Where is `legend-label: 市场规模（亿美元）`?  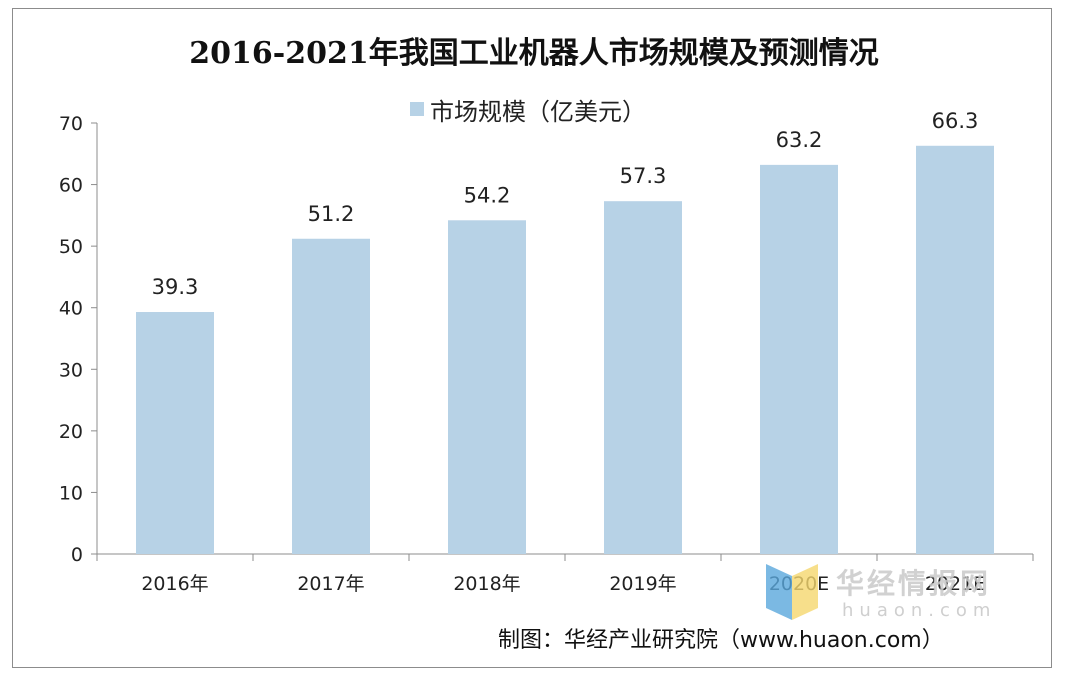
legend-label: 市场规模（亿美元） is located at coordinates (538, 111).